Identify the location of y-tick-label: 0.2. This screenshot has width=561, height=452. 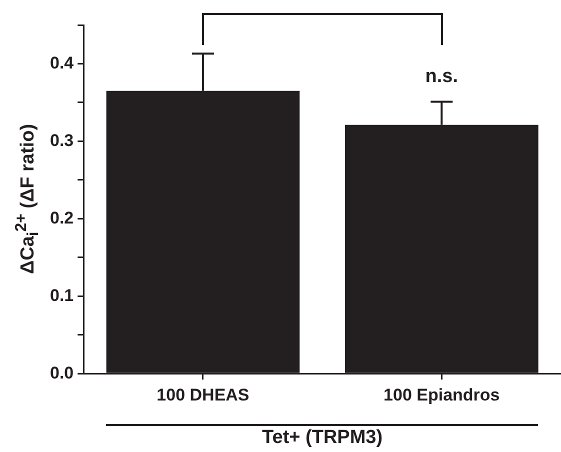
(62, 218).